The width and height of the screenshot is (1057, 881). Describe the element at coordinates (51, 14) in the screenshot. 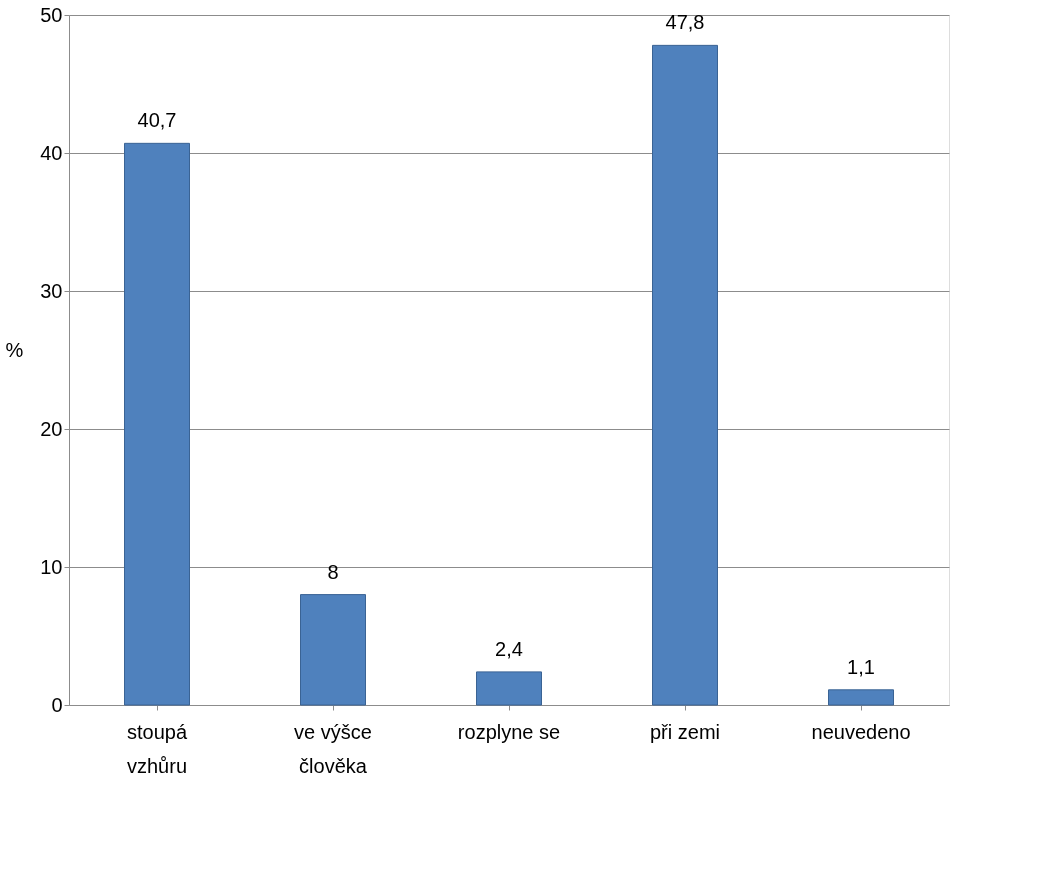

I see `y-tick-label: 50` at that location.